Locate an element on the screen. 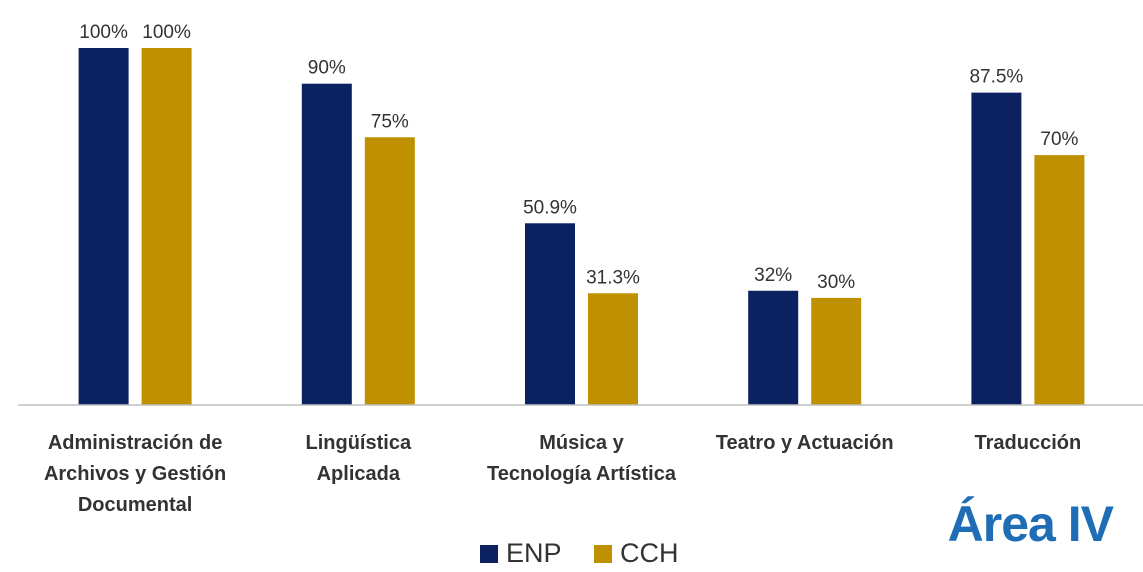  data-label: 30% is located at coordinates (836, 282).